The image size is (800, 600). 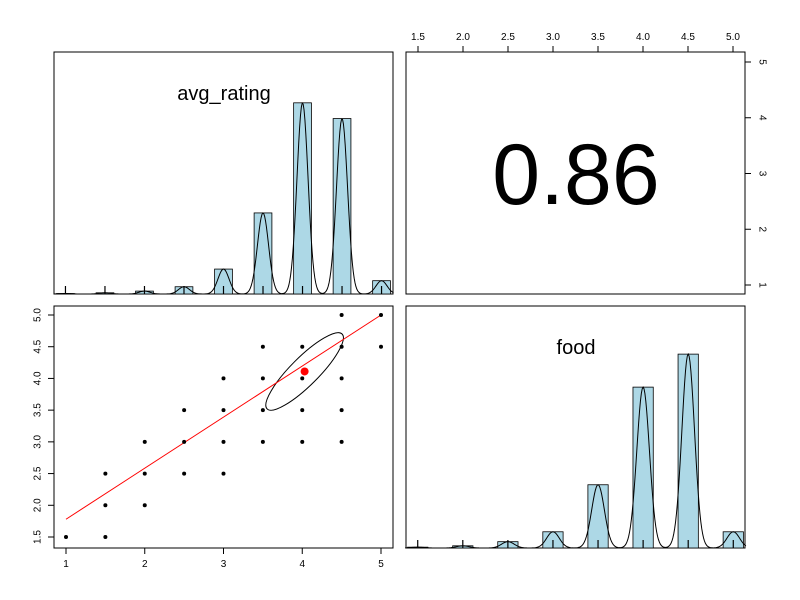 I want to click on confidence-ellipse, so click(x=304, y=371).